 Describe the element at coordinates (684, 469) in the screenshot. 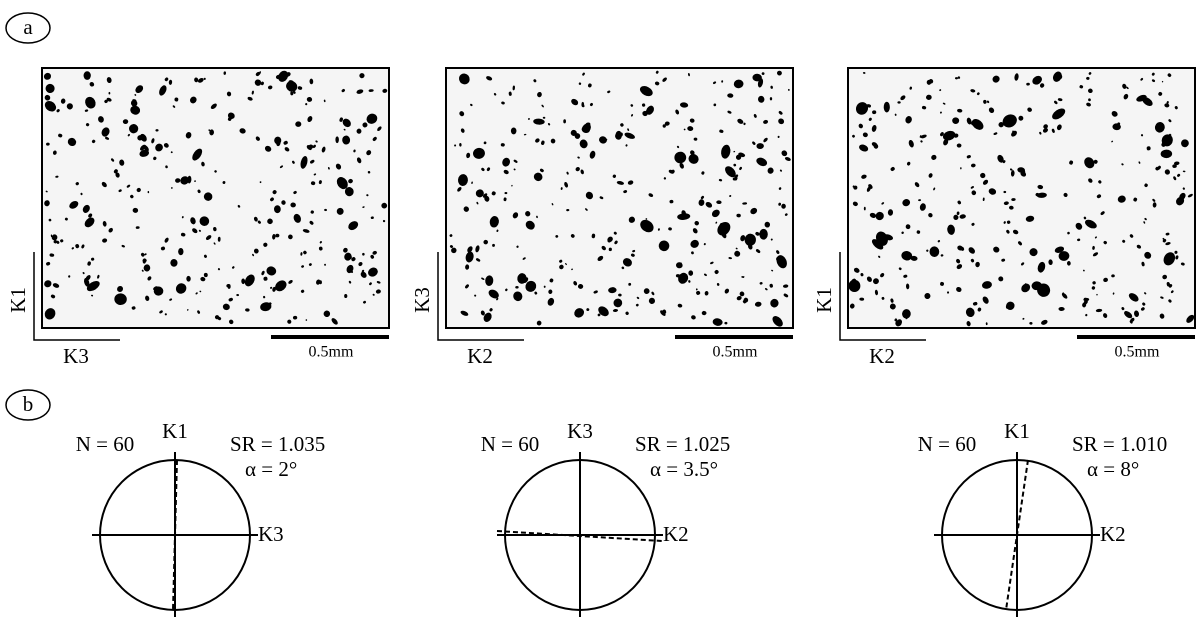

I see `orientation-angle: α = 3.5°` at that location.